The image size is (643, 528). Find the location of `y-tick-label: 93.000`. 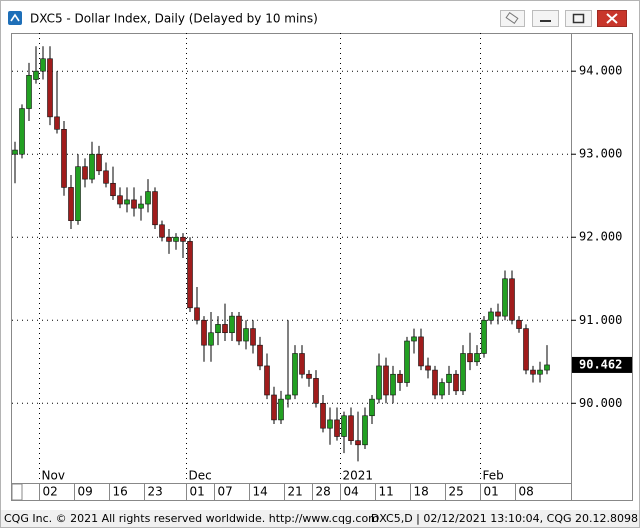

y-tick-label: 93.000 is located at coordinates (600, 154).